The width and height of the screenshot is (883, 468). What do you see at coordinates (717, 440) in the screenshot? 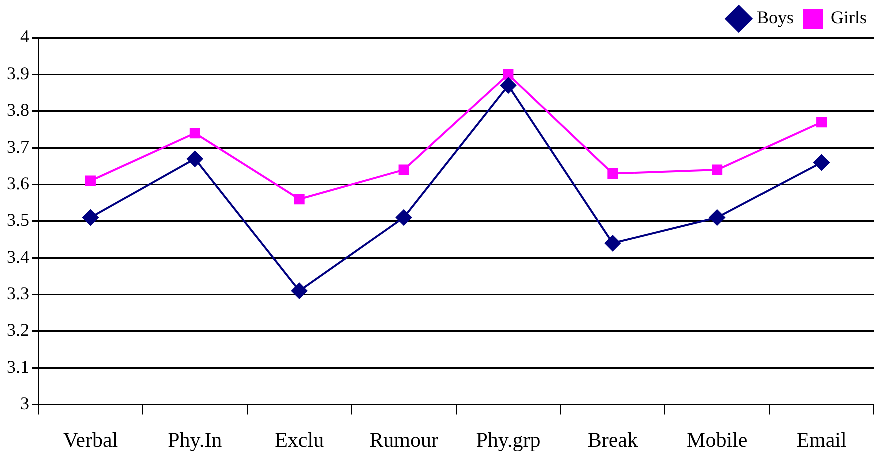
I see `x-tick-label: Mobile` at bounding box center [717, 440].